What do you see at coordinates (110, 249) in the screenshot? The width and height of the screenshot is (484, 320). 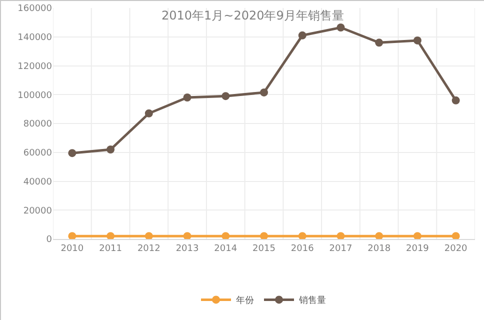 I see `x-tick-label: 2011` at bounding box center [110, 249].